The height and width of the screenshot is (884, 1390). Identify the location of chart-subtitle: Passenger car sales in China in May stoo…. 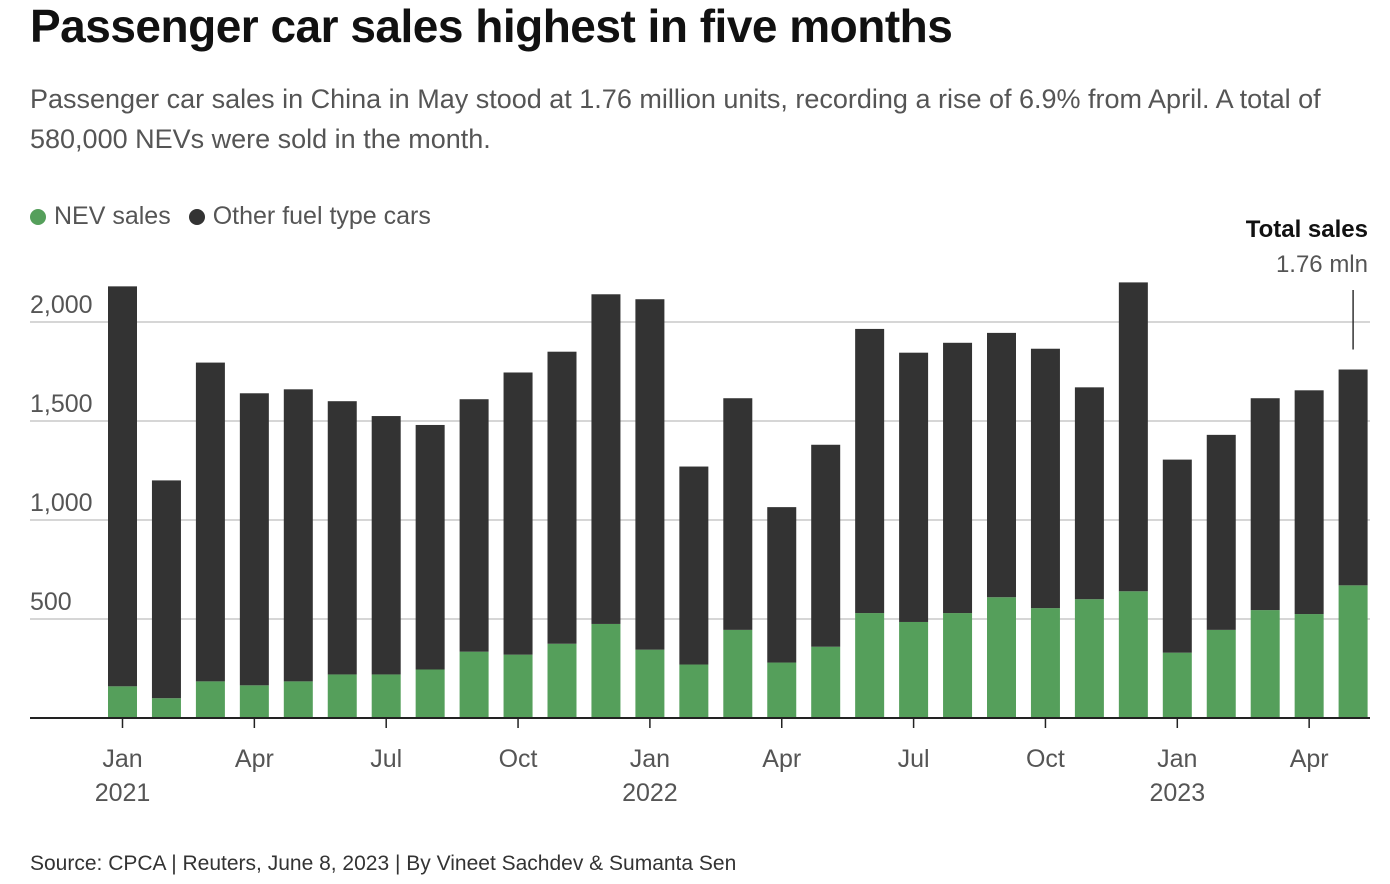
(675, 119).